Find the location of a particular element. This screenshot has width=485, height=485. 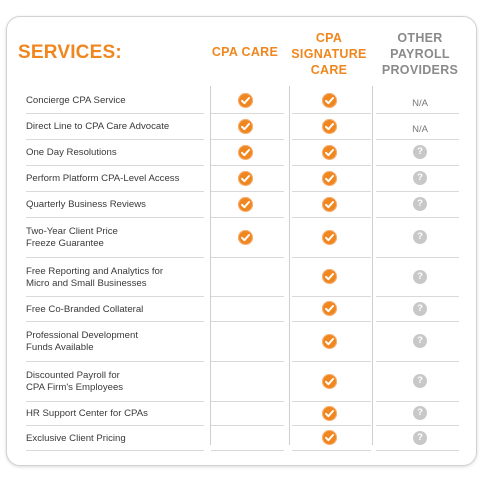

table-row: Quarterly Business Reviews? is located at coordinates (242, 205).